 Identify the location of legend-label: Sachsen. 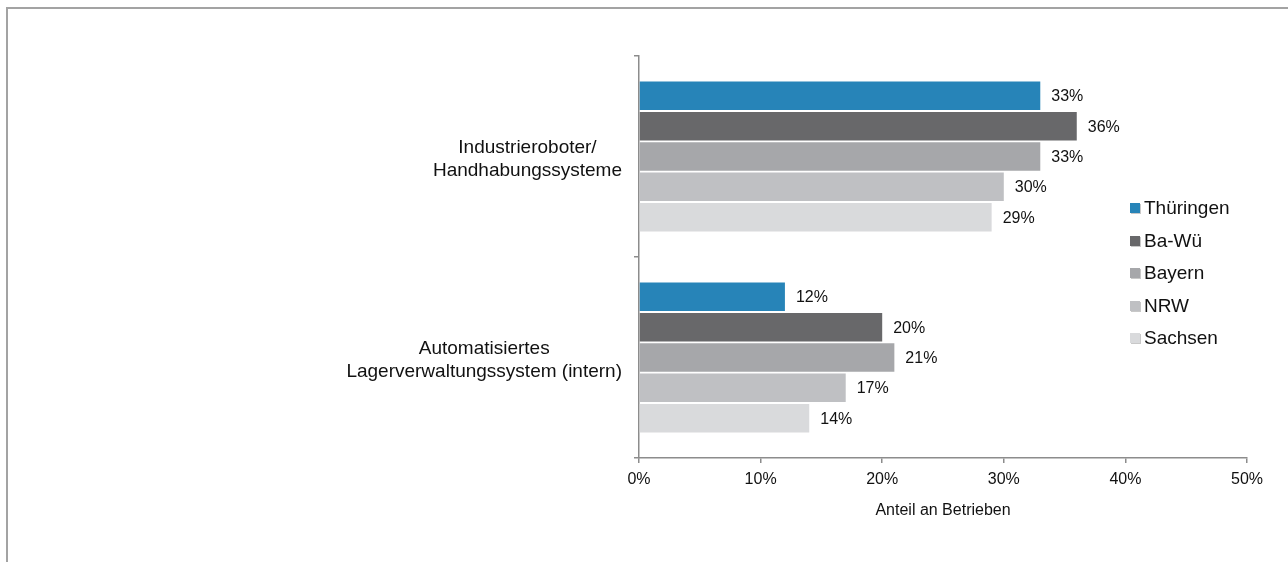
(1181, 338).